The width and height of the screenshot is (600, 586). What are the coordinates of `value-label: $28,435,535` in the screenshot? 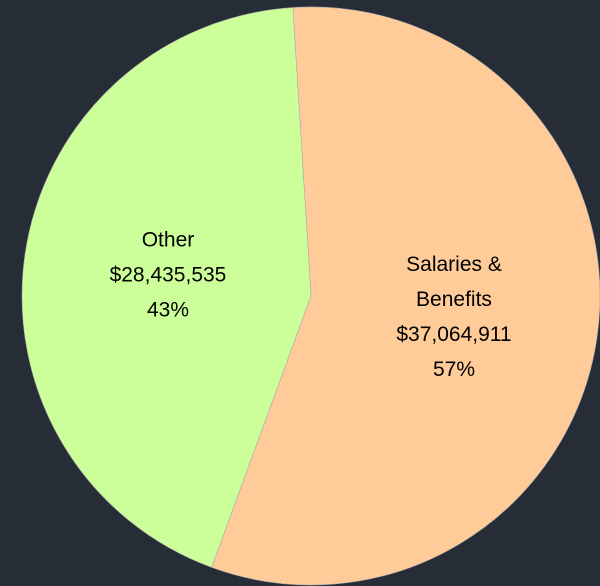 It's located at (168, 275).